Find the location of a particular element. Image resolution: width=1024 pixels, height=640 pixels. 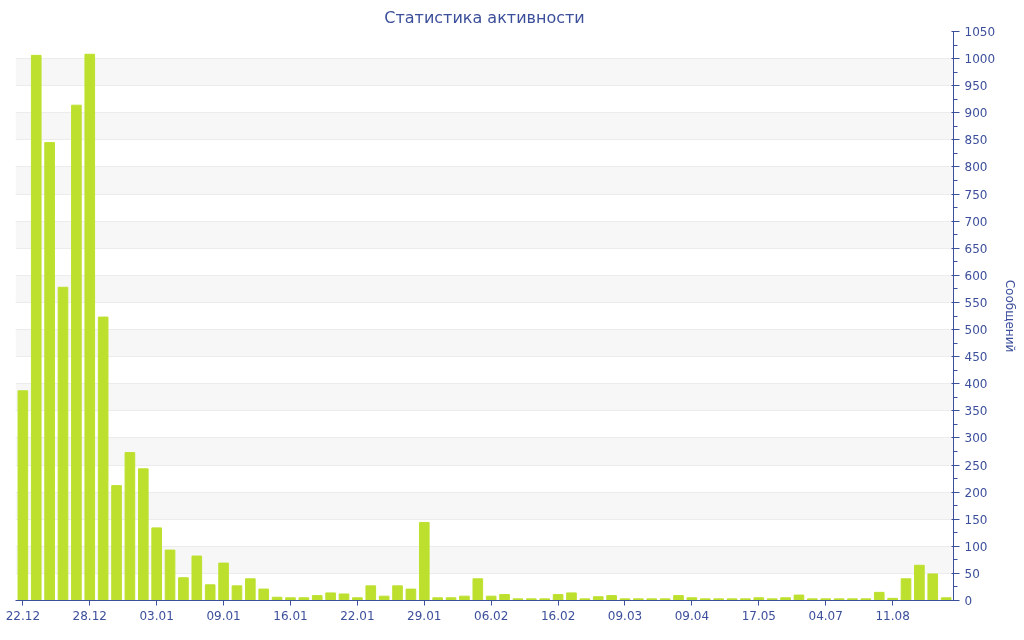

y-tick-label: 350 is located at coordinates (976, 411).